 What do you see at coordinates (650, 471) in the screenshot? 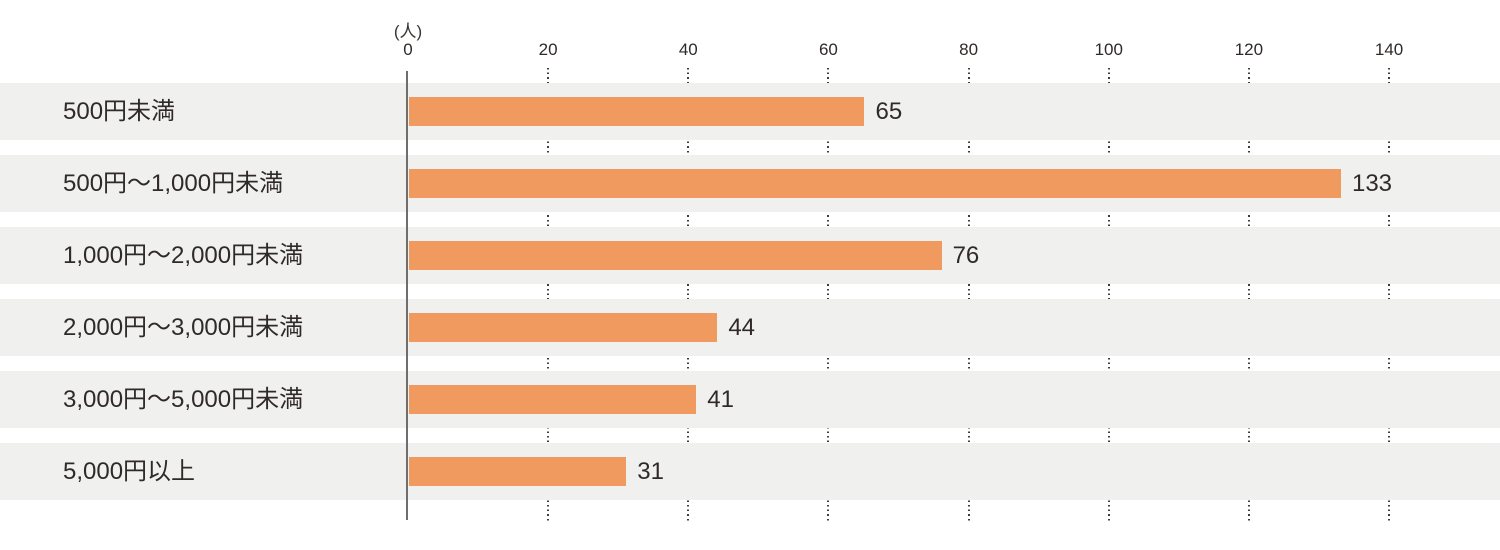
I see `value-label: 31` at bounding box center [650, 471].